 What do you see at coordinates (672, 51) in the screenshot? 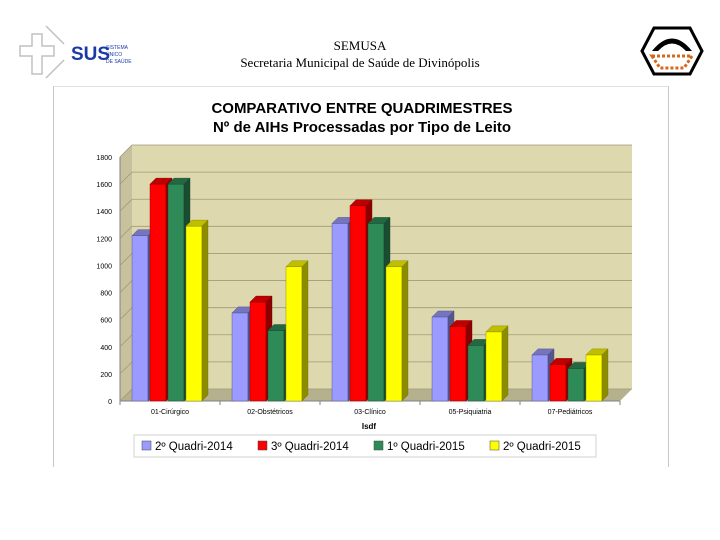
I see `municipal-emblem` at bounding box center [672, 51].